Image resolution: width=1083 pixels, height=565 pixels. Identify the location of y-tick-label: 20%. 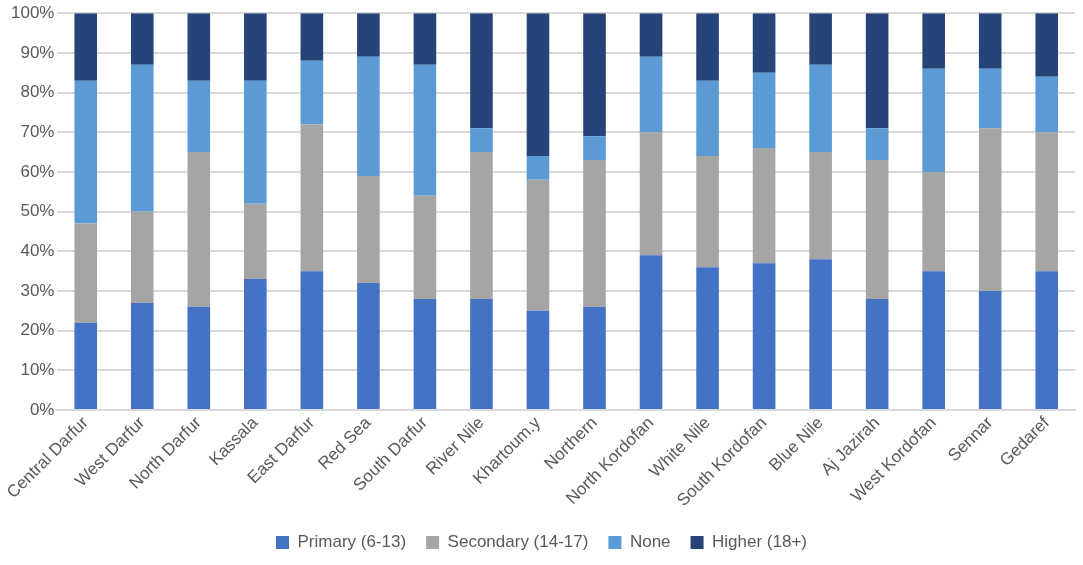
(37, 330).